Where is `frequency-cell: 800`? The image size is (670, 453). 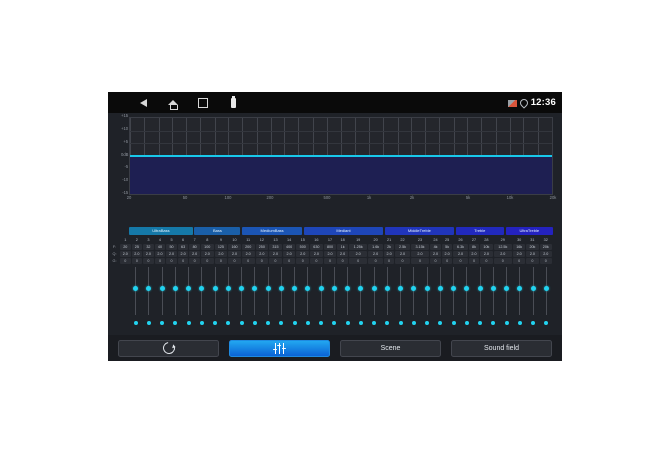
frequency-cell: 800 is located at coordinates (330, 247).